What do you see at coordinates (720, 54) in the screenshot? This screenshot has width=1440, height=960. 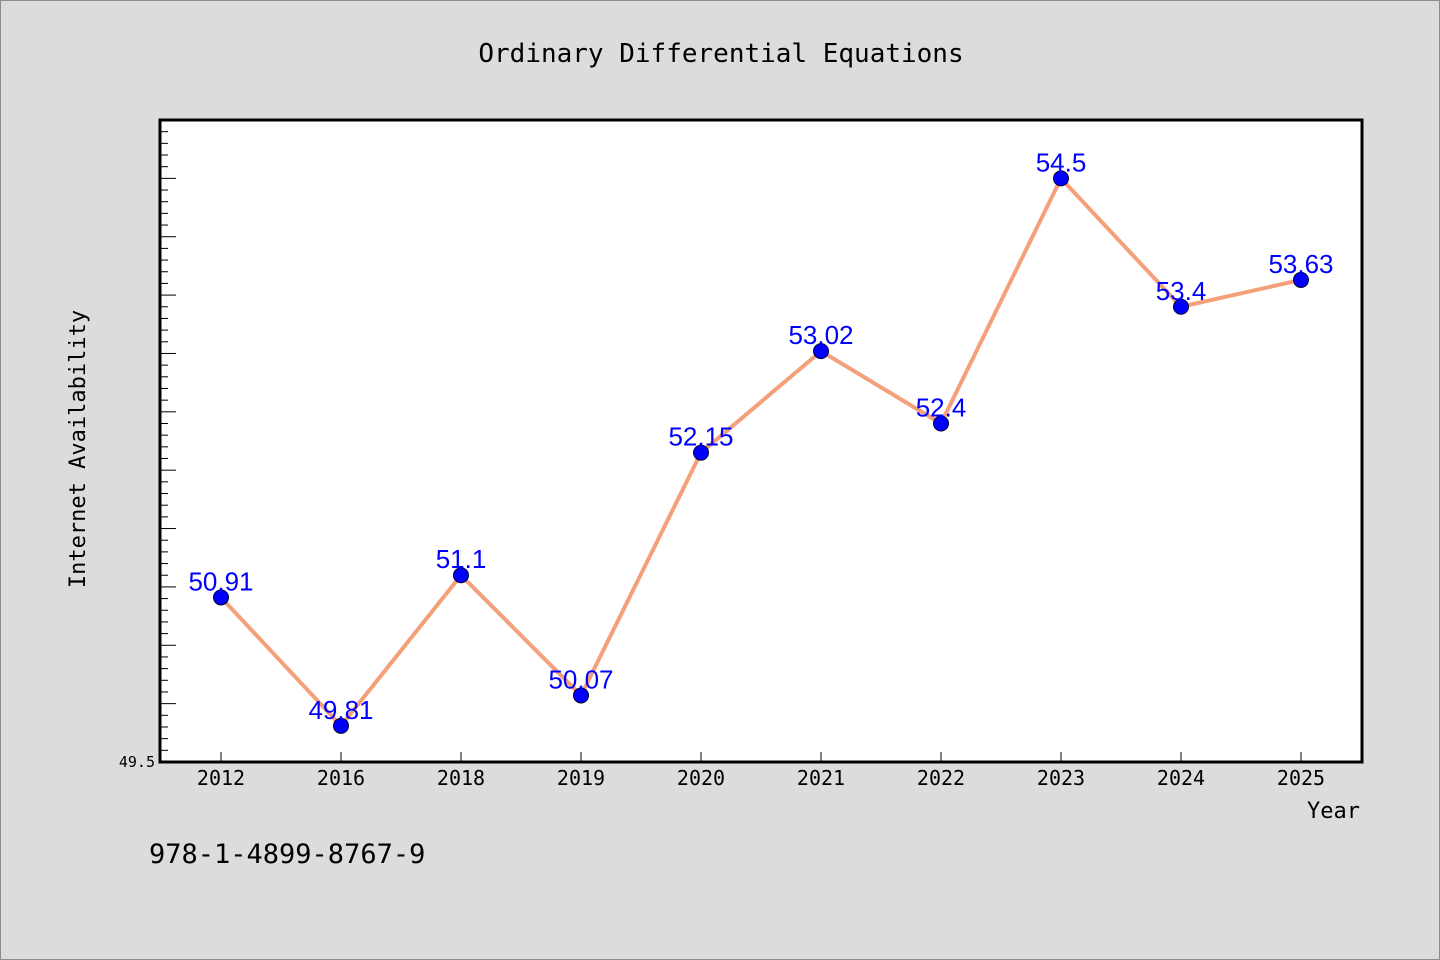 I see `chart-title: Ordinary Differential Equations` at bounding box center [720, 54].